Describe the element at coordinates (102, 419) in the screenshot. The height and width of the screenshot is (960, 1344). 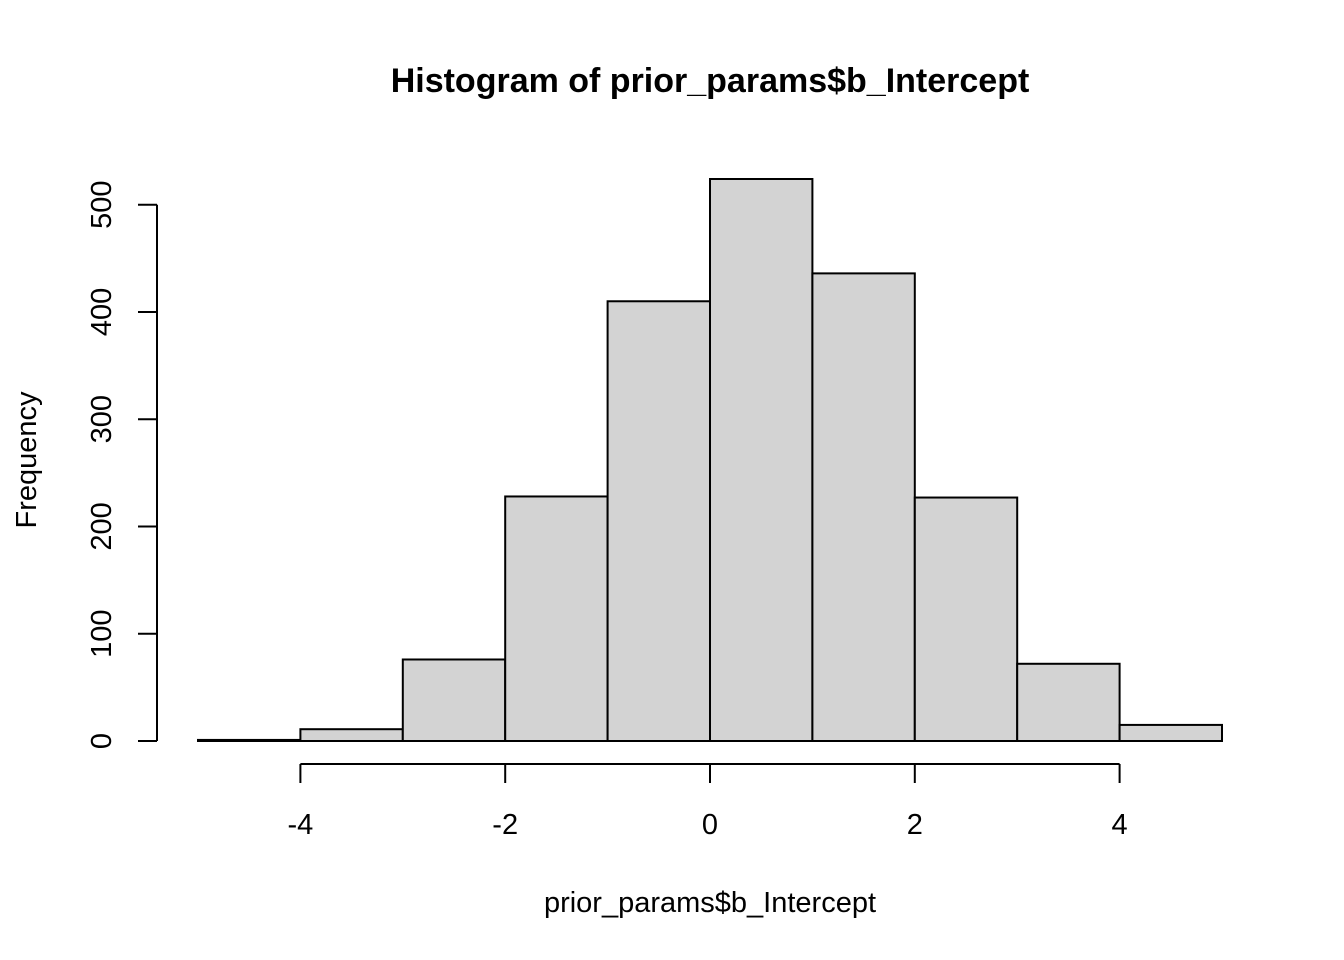
I see `y-tick-label-3: 300` at that location.